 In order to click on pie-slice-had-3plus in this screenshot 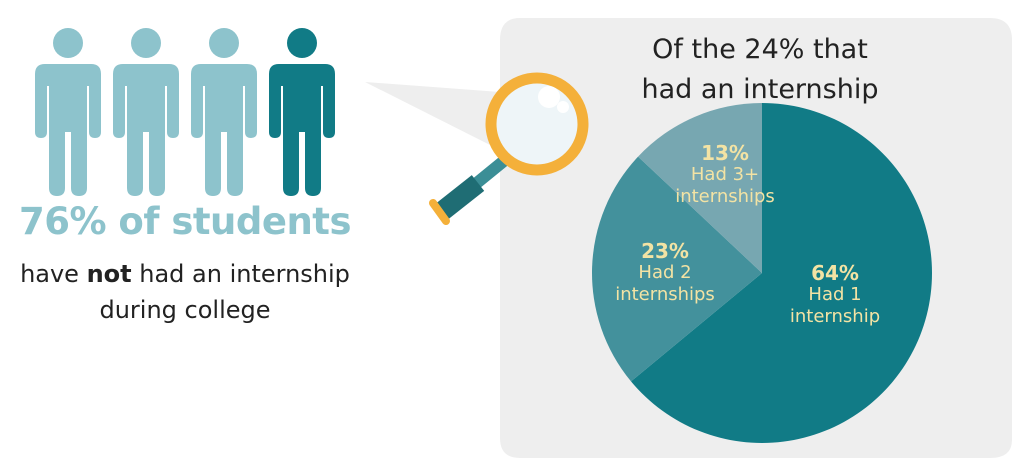, I will do `click(700, 188)`.